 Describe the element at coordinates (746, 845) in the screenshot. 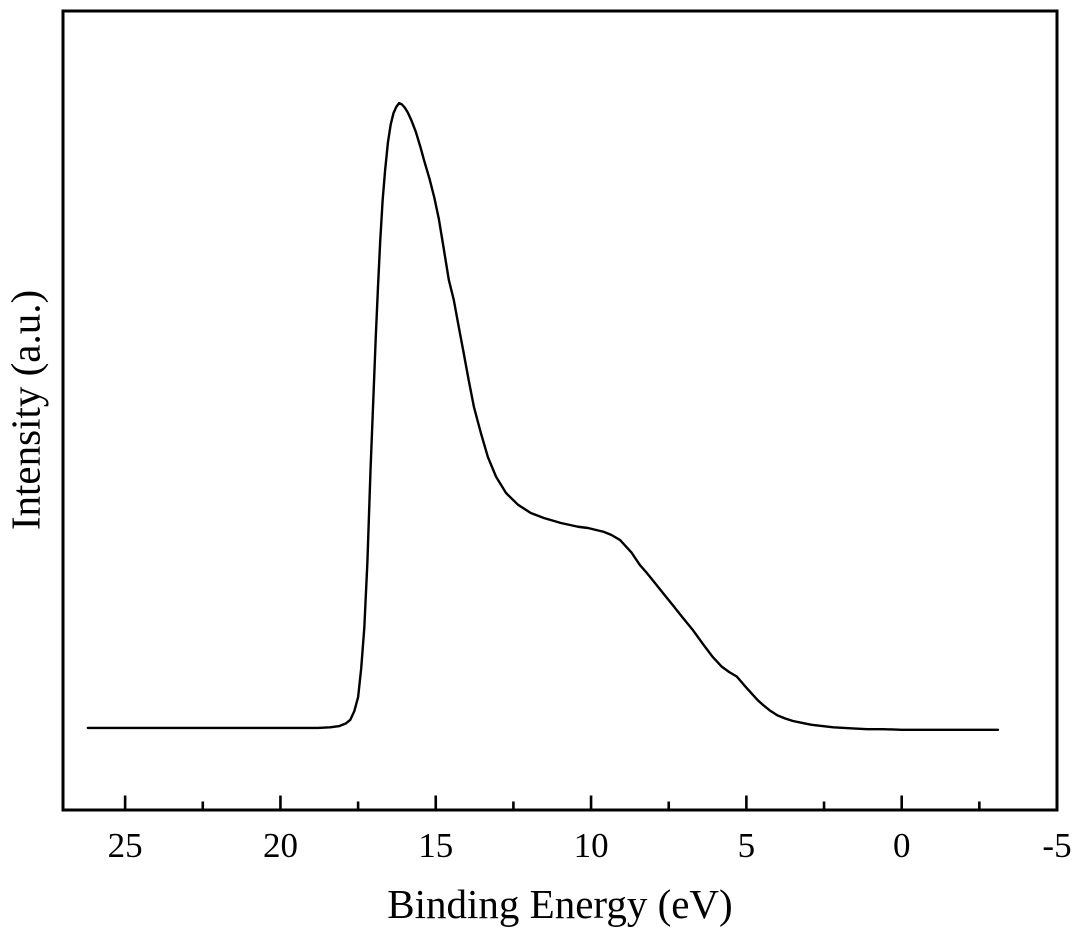

I see `x-tick-label-5: 5` at that location.